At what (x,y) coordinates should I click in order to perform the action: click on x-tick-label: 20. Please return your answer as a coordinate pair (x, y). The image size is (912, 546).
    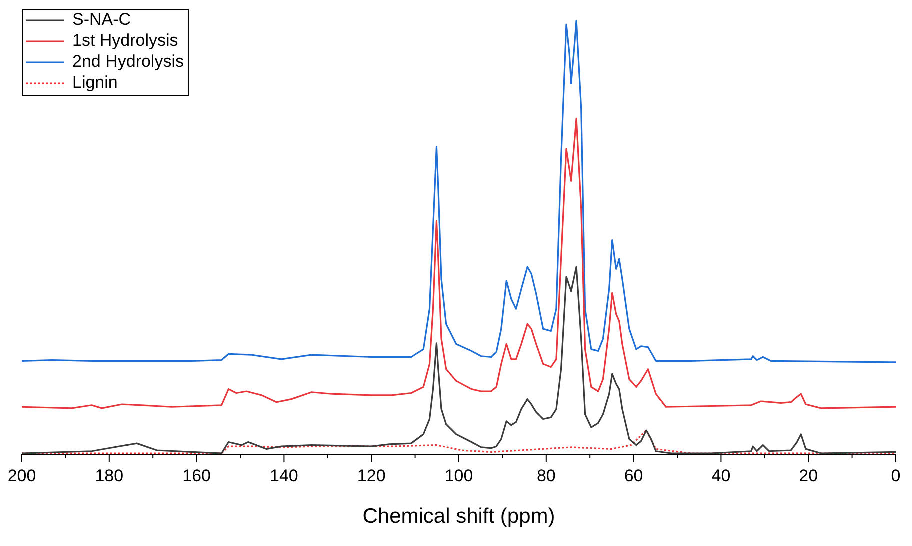
    Looking at the image, I should click on (808, 476).